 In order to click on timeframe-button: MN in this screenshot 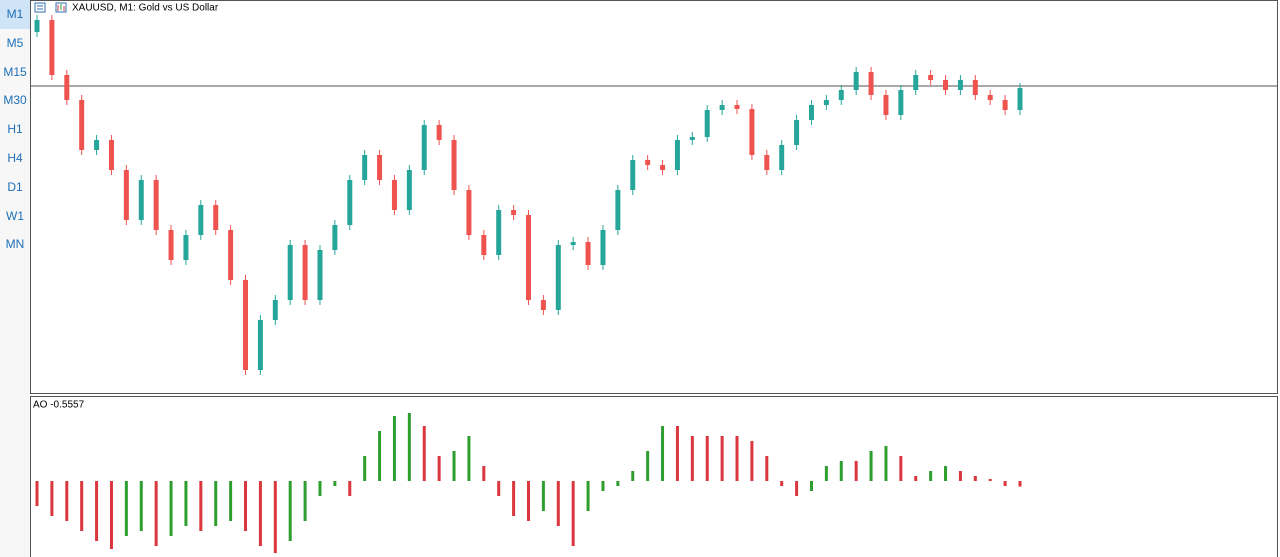, I will do `click(15, 244)`.